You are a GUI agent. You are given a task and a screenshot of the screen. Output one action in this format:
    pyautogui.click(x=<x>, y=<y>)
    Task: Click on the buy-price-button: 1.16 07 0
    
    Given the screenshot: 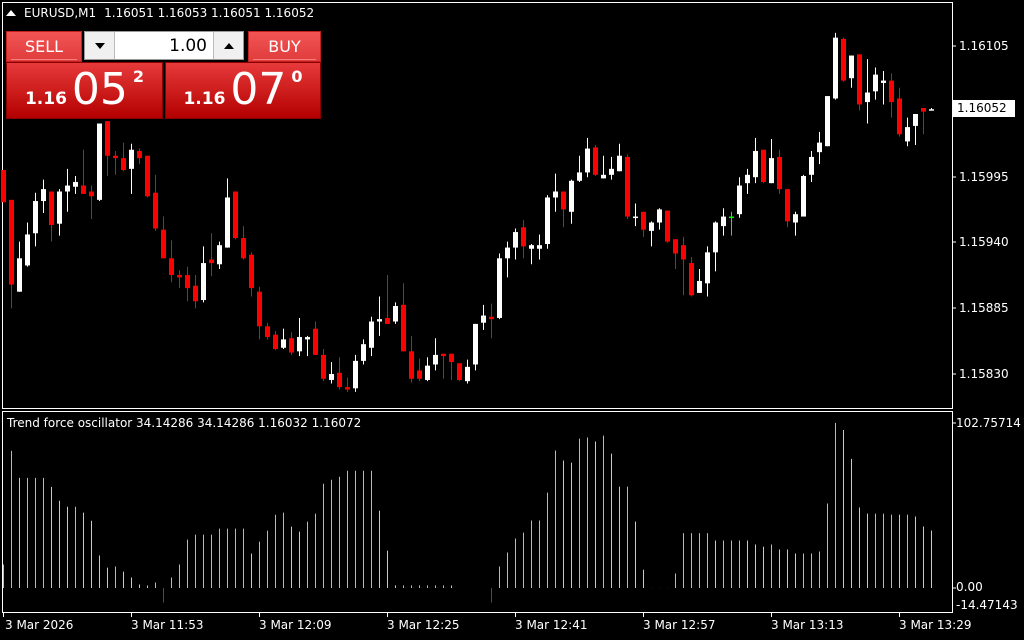 What is the action you would take?
    pyautogui.click(x=243, y=90)
    